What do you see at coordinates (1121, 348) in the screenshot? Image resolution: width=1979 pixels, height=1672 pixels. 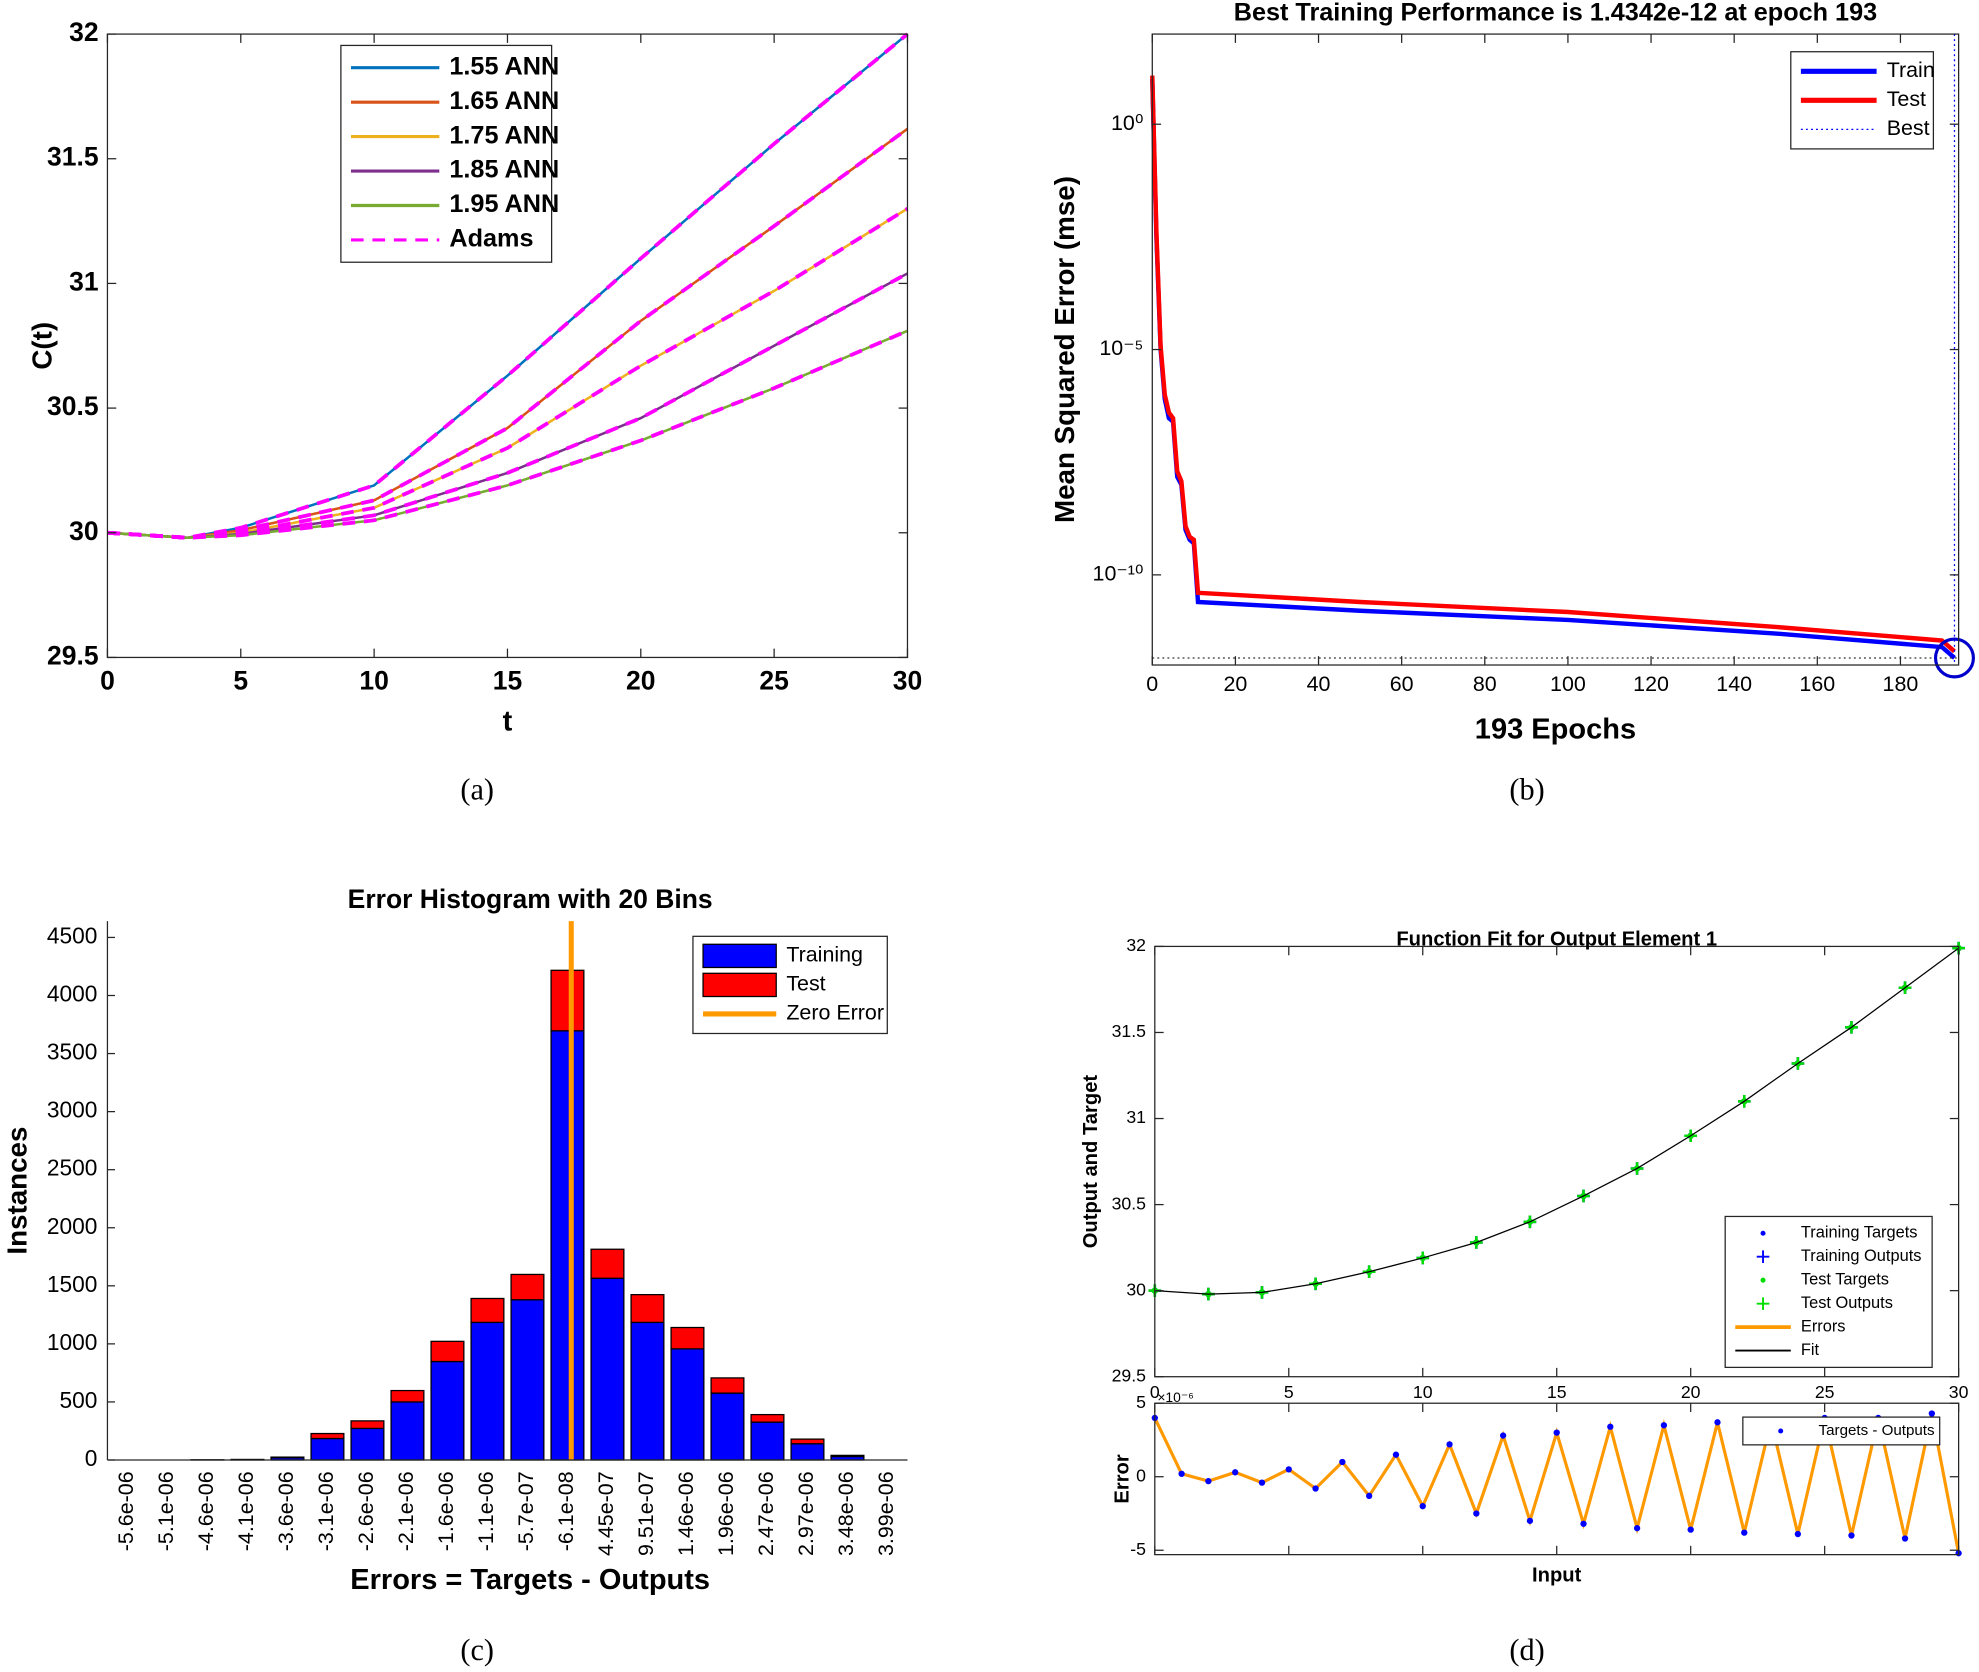 I see `y-tick-label: 10⁻⁵` at bounding box center [1121, 348].